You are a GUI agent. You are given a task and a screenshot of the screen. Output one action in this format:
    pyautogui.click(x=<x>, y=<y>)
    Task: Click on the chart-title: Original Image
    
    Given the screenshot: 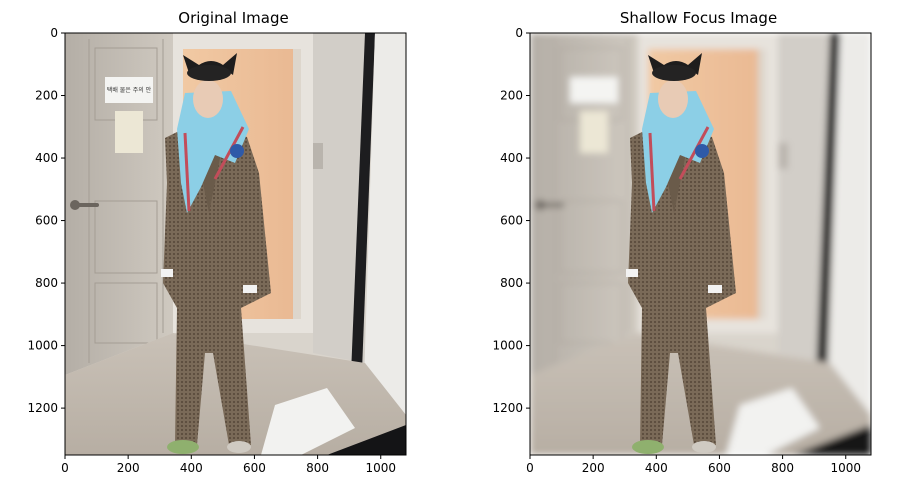 What is the action you would take?
    pyautogui.click(x=233, y=18)
    